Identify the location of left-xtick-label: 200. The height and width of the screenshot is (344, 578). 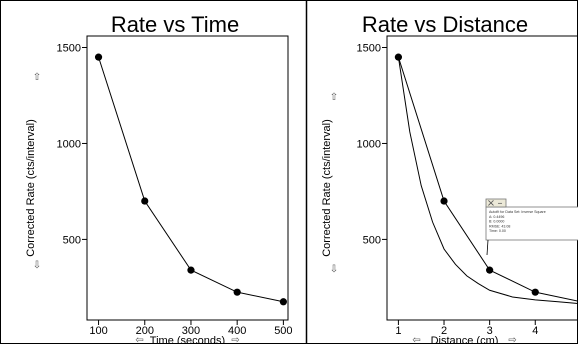
(145, 331).